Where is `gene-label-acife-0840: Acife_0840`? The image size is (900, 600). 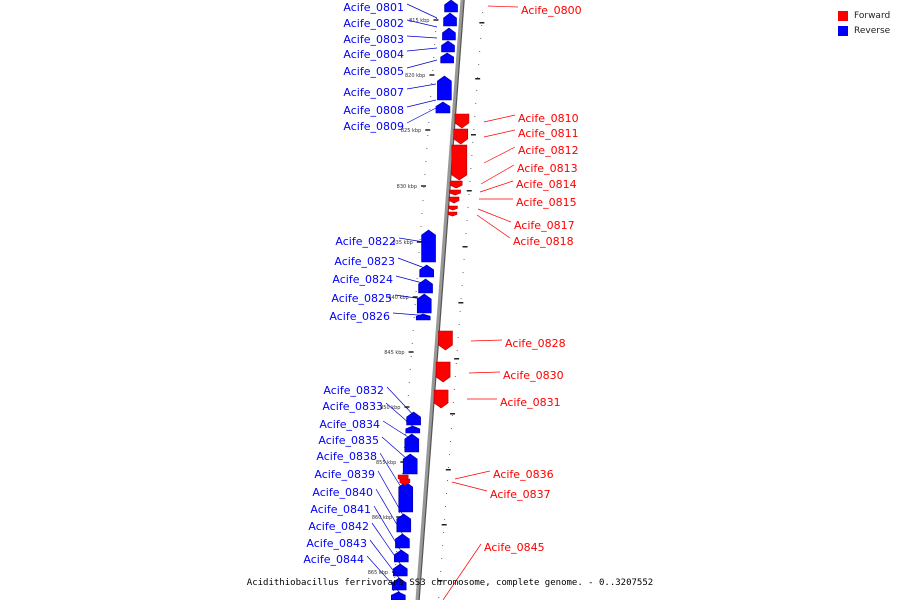
gene-label-acife-0840: Acife_0840 is located at coordinates (342, 492).